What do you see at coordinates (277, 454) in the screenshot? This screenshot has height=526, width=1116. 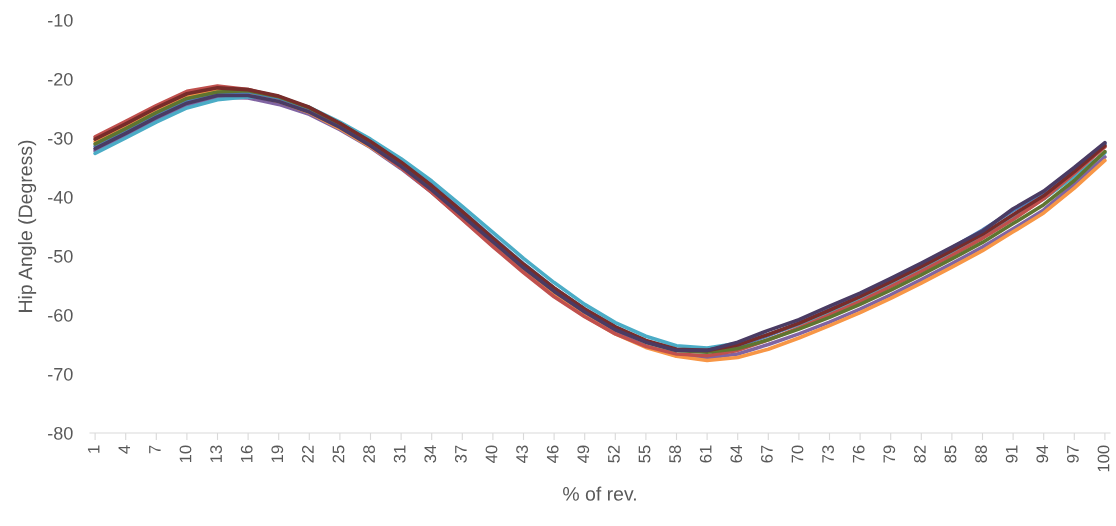 I see `x-tick-label: 19` at bounding box center [277, 454].